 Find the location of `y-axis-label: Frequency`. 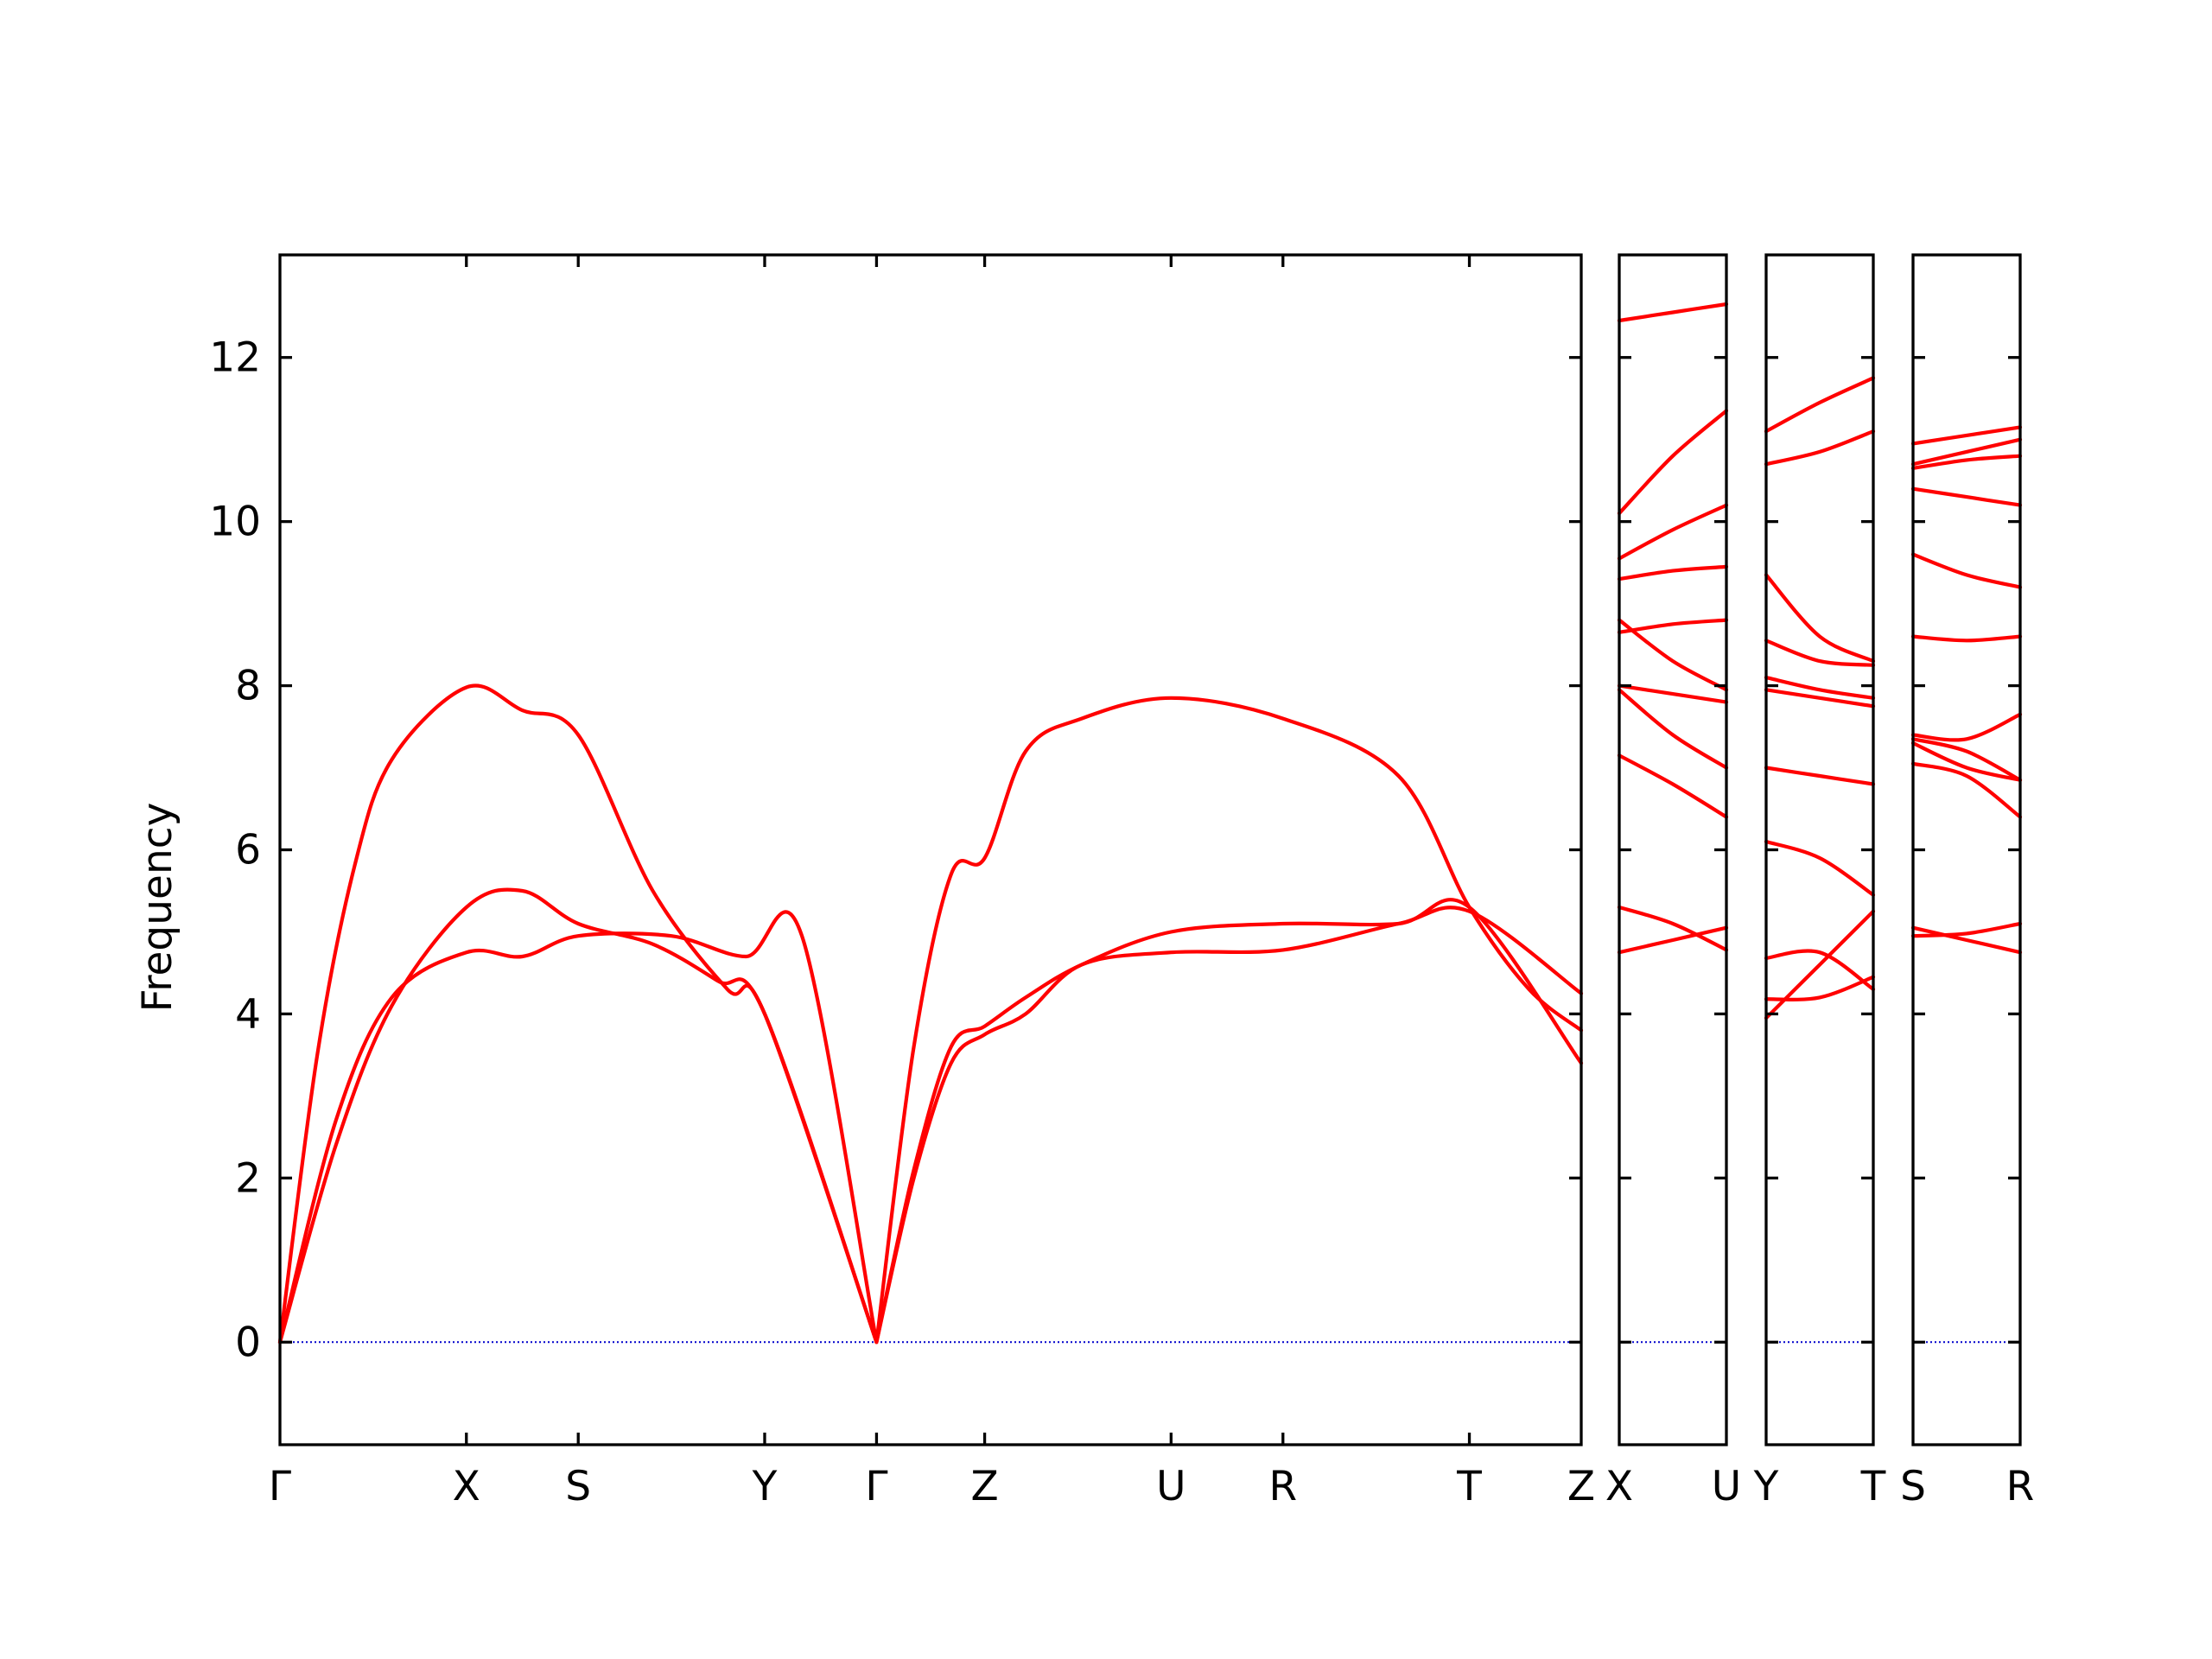

y-axis-label: Frequency is located at coordinates (157, 908).